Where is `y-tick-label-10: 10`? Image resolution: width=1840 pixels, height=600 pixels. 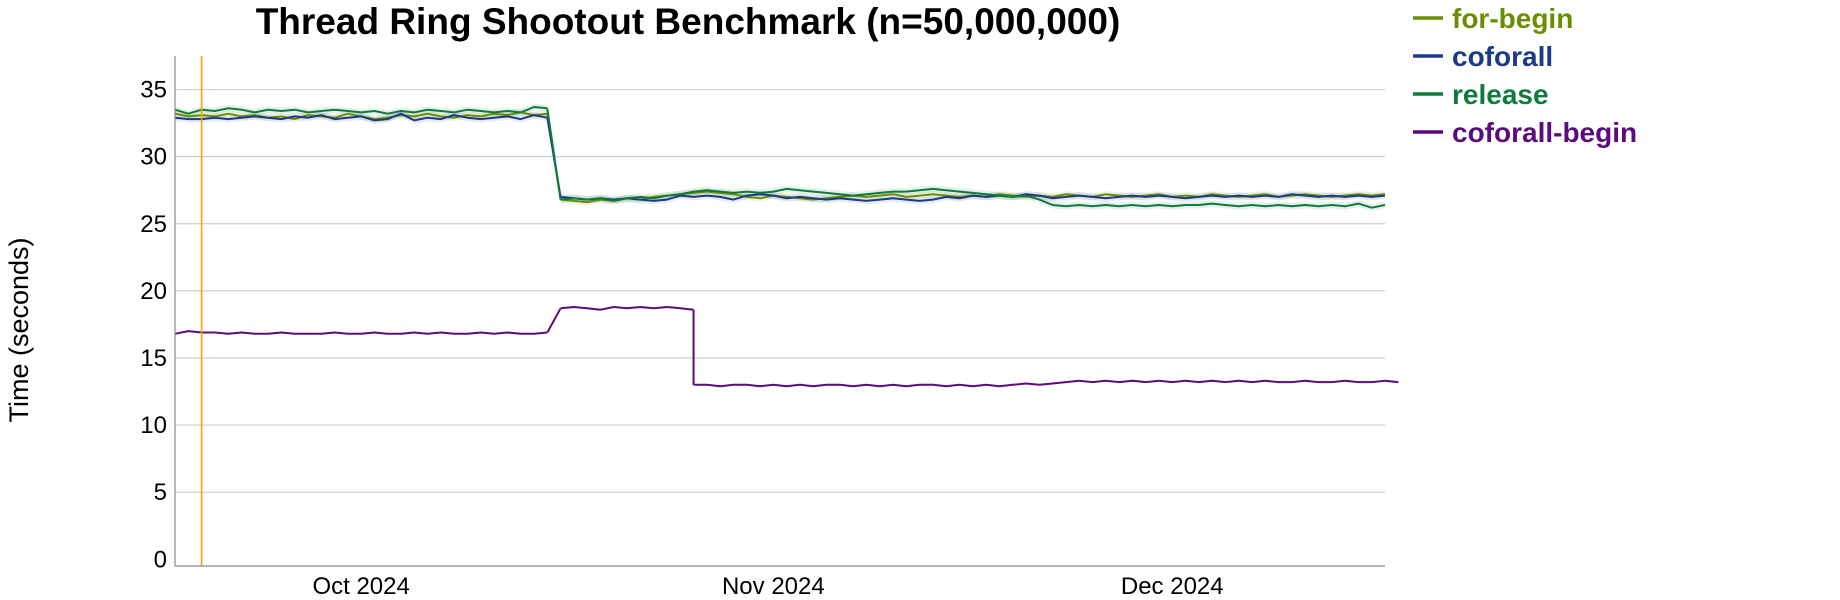
y-tick-label-10: 10 is located at coordinates (153, 425).